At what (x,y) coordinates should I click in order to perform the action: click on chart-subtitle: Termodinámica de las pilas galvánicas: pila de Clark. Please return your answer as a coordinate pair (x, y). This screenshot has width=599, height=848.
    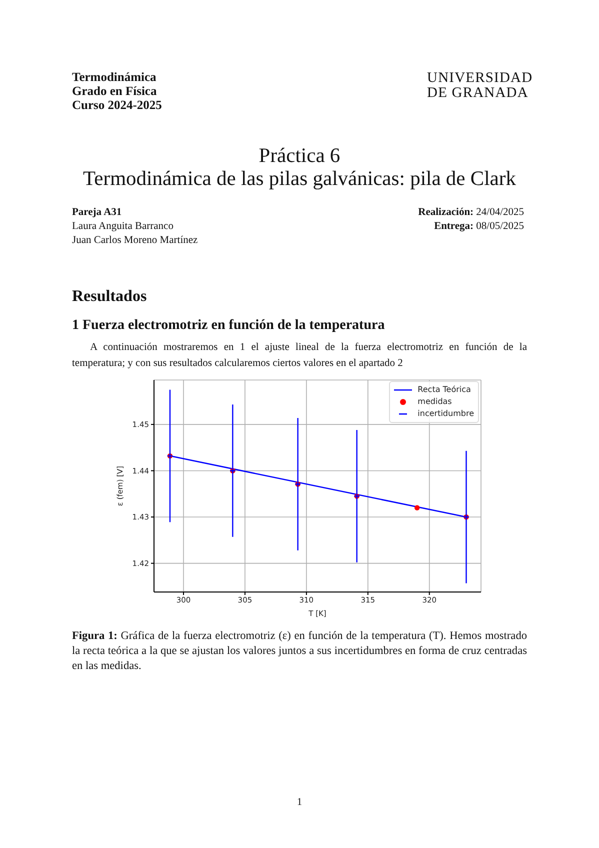
    Looking at the image, I should click on (299, 179).